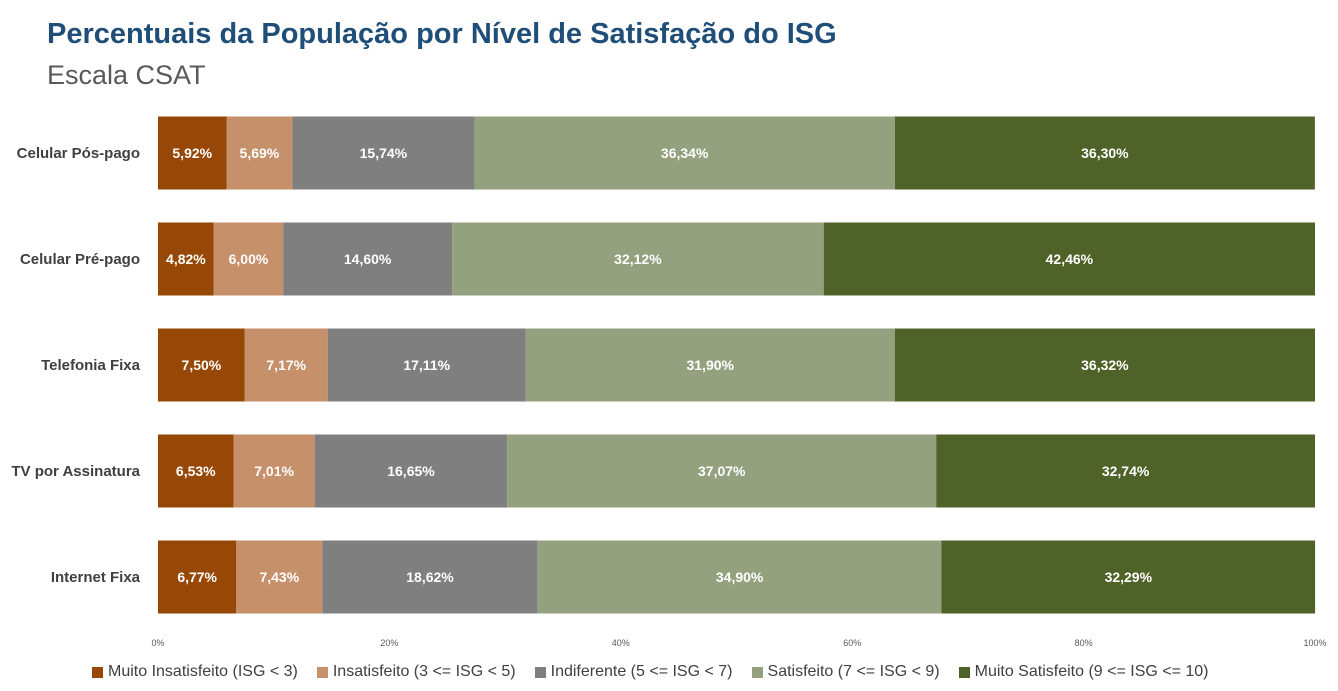 The width and height of the screenshot is (1338, 691). I want to click on data-label: 6,00%, so click(249, 259).